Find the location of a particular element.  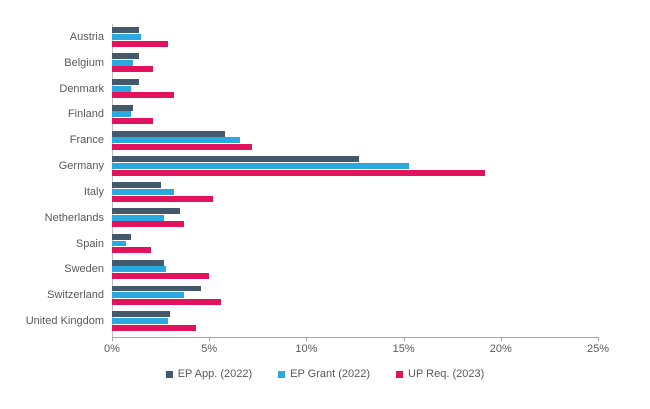

legend-item: EP Grant (2022) is located at coordinates (324, 374).